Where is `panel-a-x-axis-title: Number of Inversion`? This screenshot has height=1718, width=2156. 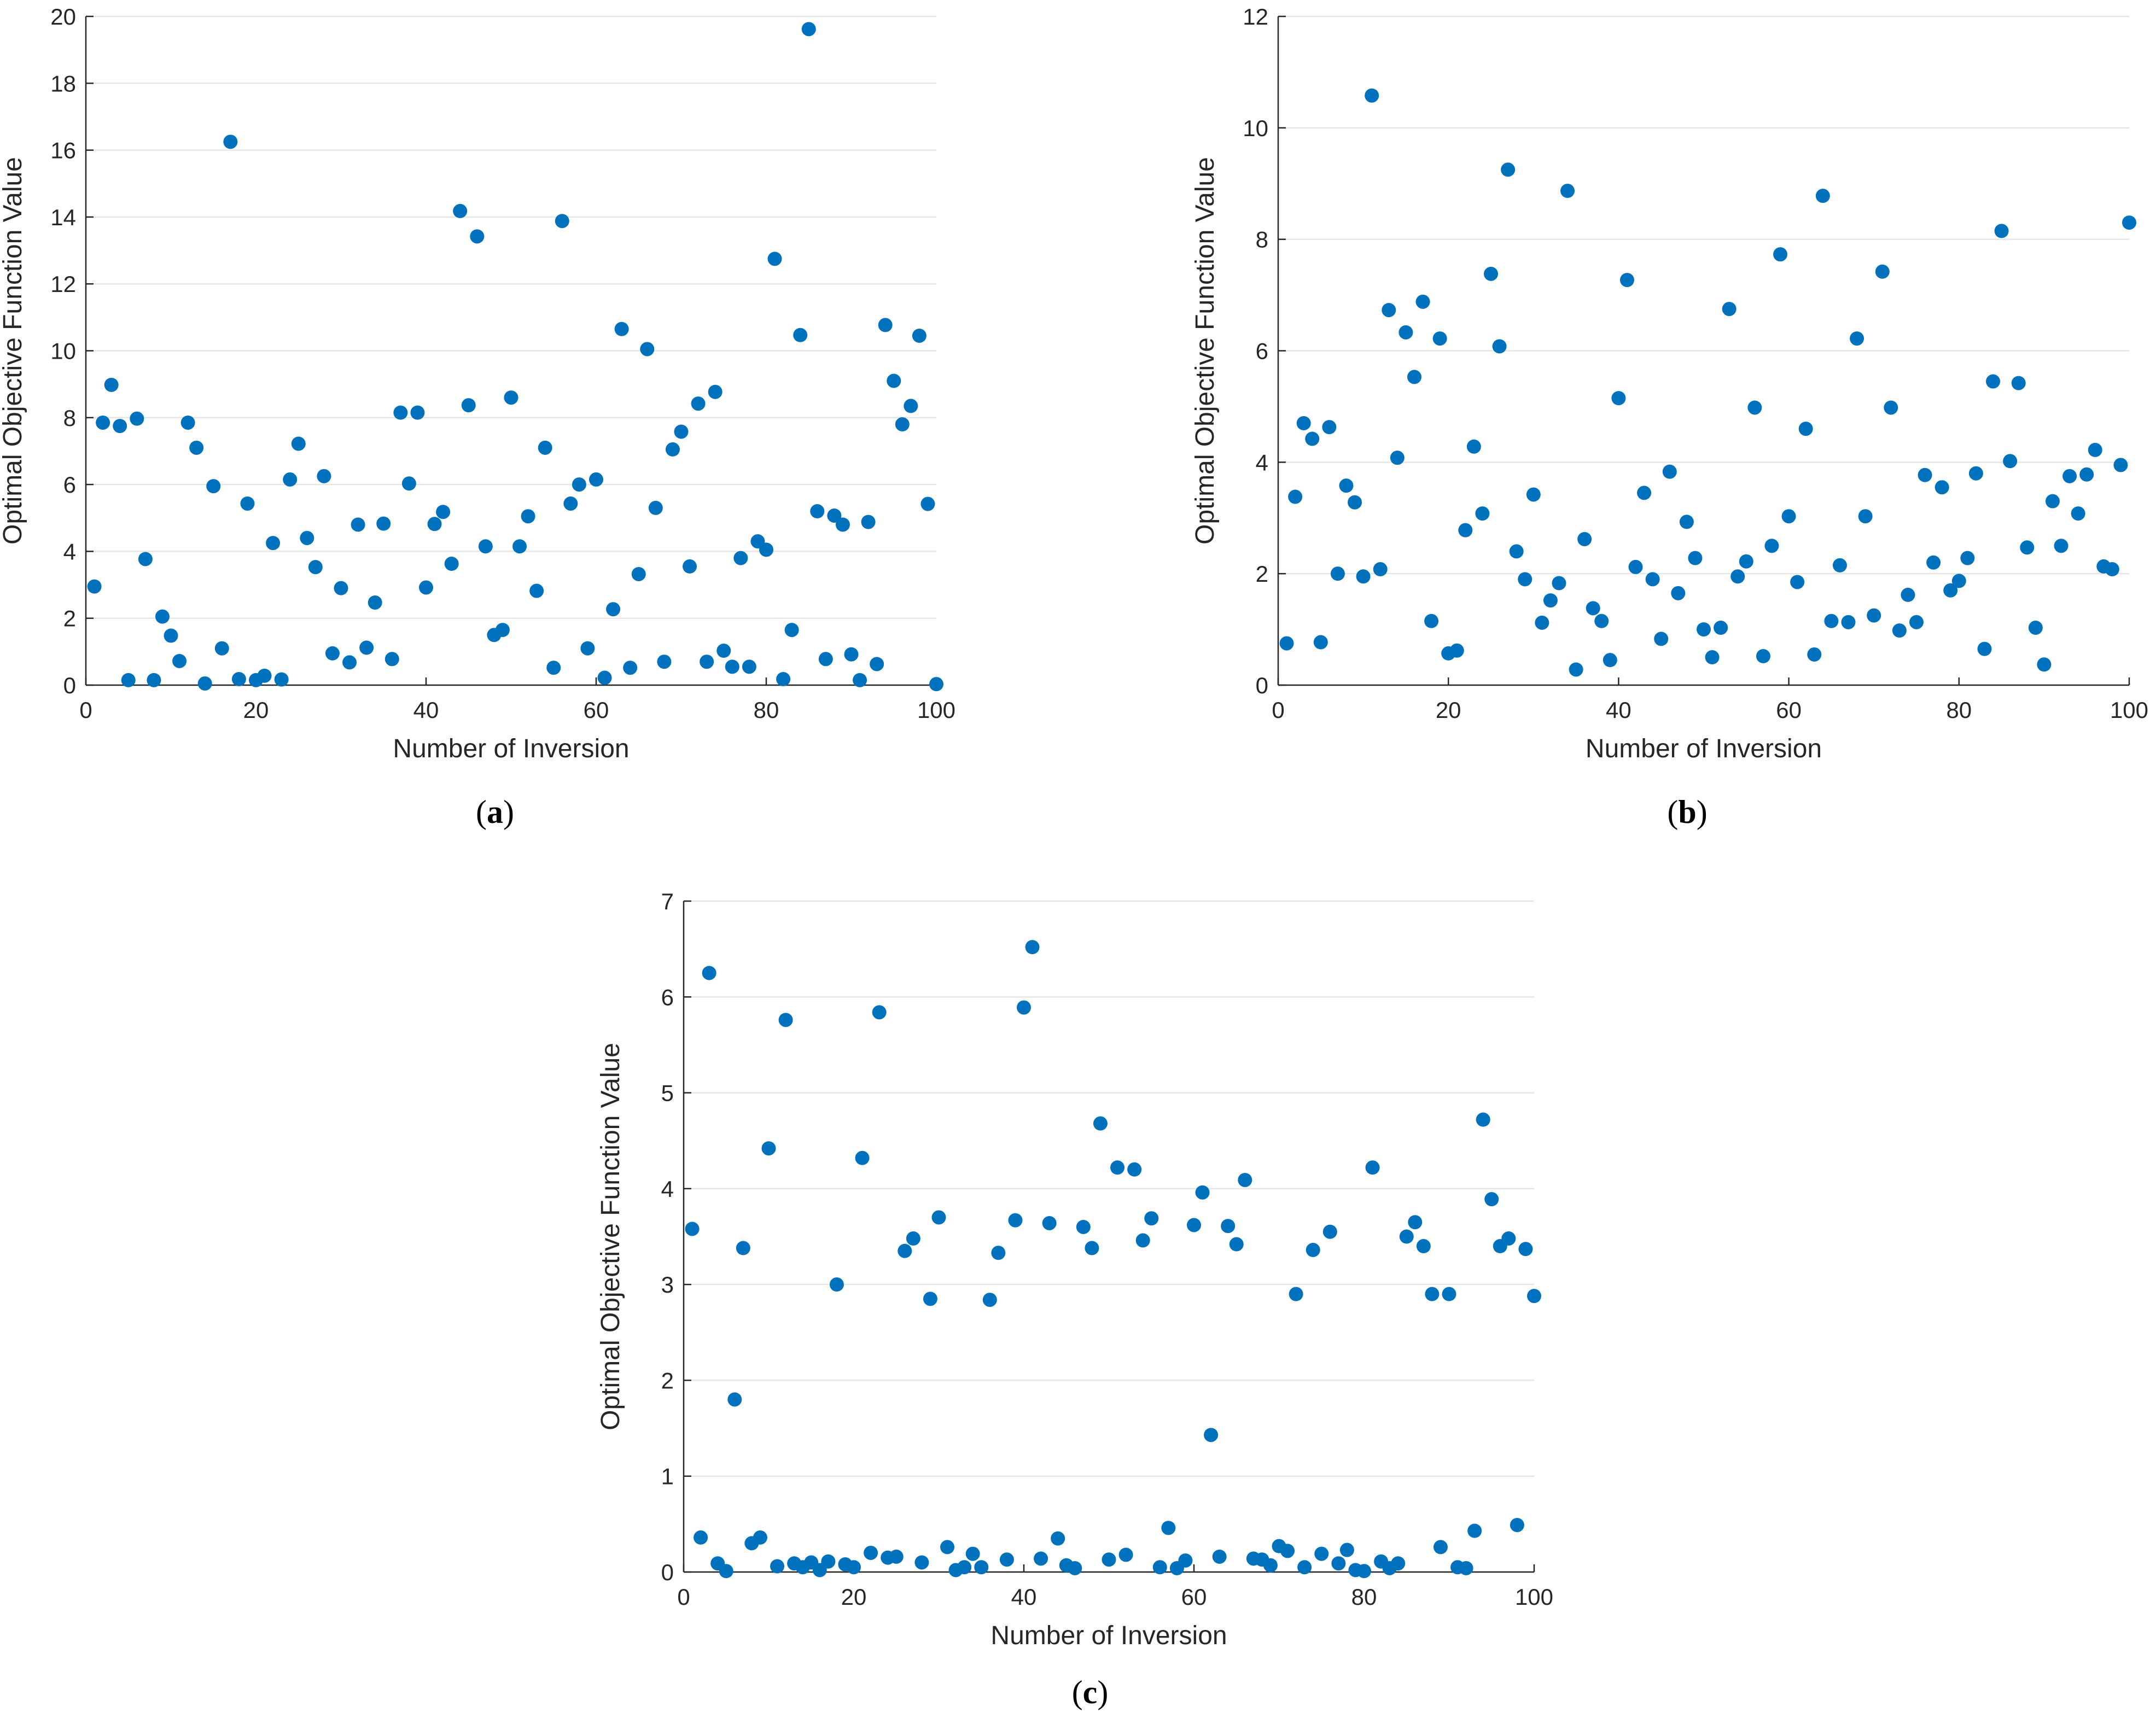
panel-a-x-axis-title: Number of Inversion is located at coordinates (511, 748).